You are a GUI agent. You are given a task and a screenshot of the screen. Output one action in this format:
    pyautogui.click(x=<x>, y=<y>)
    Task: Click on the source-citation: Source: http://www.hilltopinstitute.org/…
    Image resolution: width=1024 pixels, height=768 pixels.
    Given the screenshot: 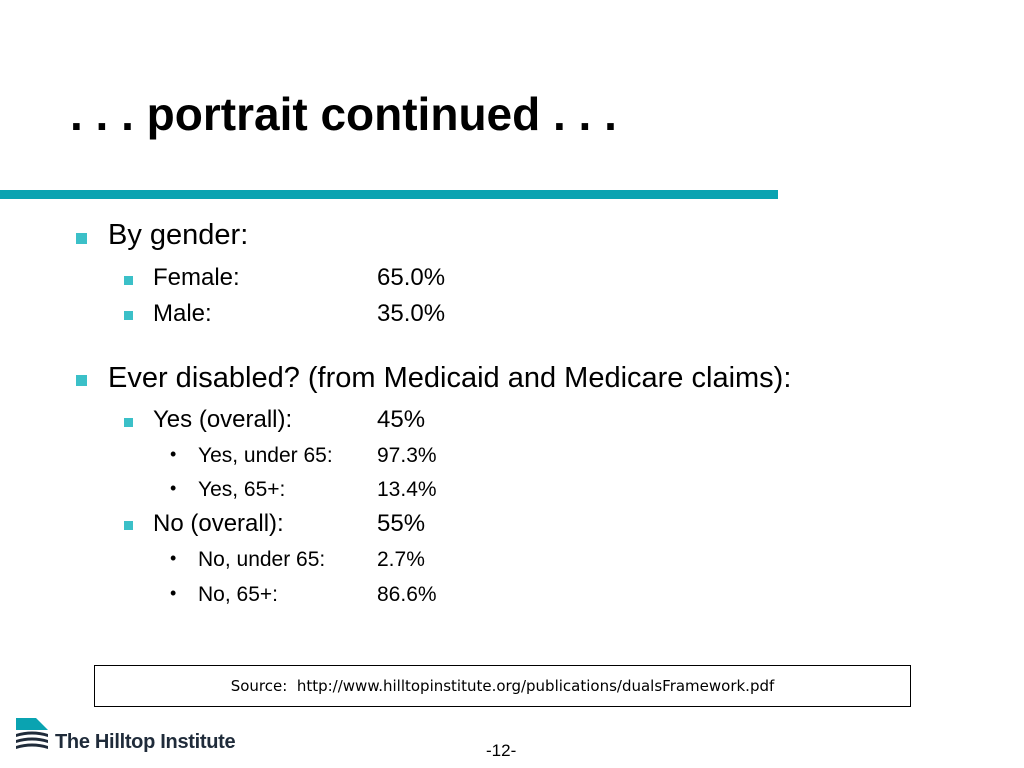 What is the action you would take?
    pyautogui.click(x=502, y=686)
    